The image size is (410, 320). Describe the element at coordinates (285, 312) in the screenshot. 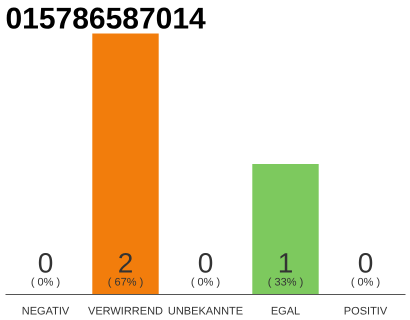

I see `x-tick-label: EGAL` at that location.